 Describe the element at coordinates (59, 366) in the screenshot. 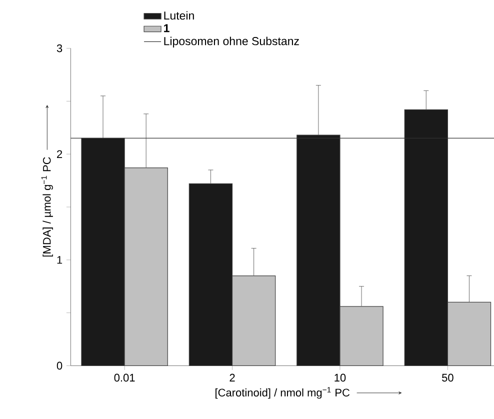

I see `y-tick-label: 0` at that location.